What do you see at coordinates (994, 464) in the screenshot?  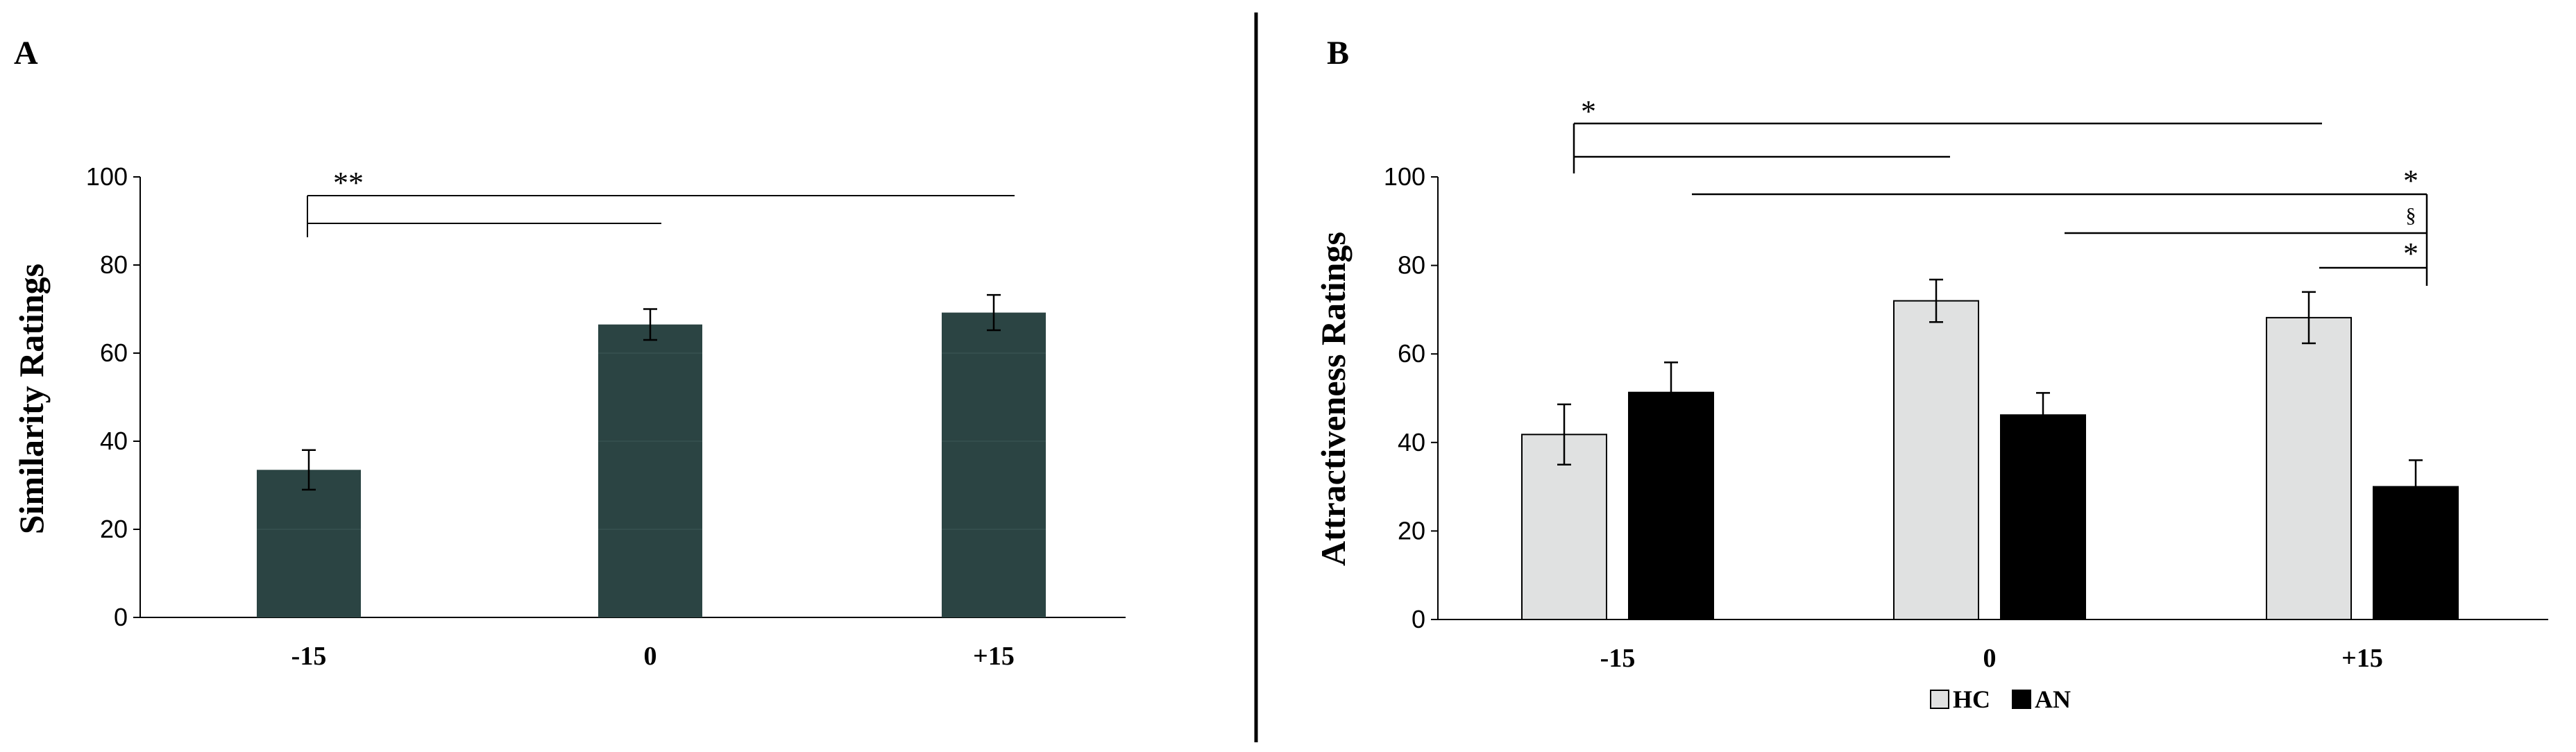 I see `chart-a-bar-cat2` at bounding box center [994, 464].